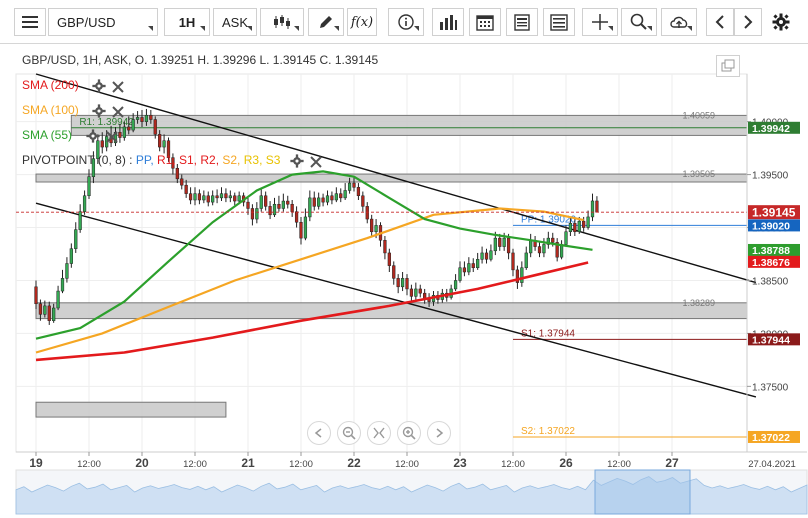 The width and height of the screenshot is (808, 518). I want to click on time-tick-label: 27.04.2021, so click(772, 464).